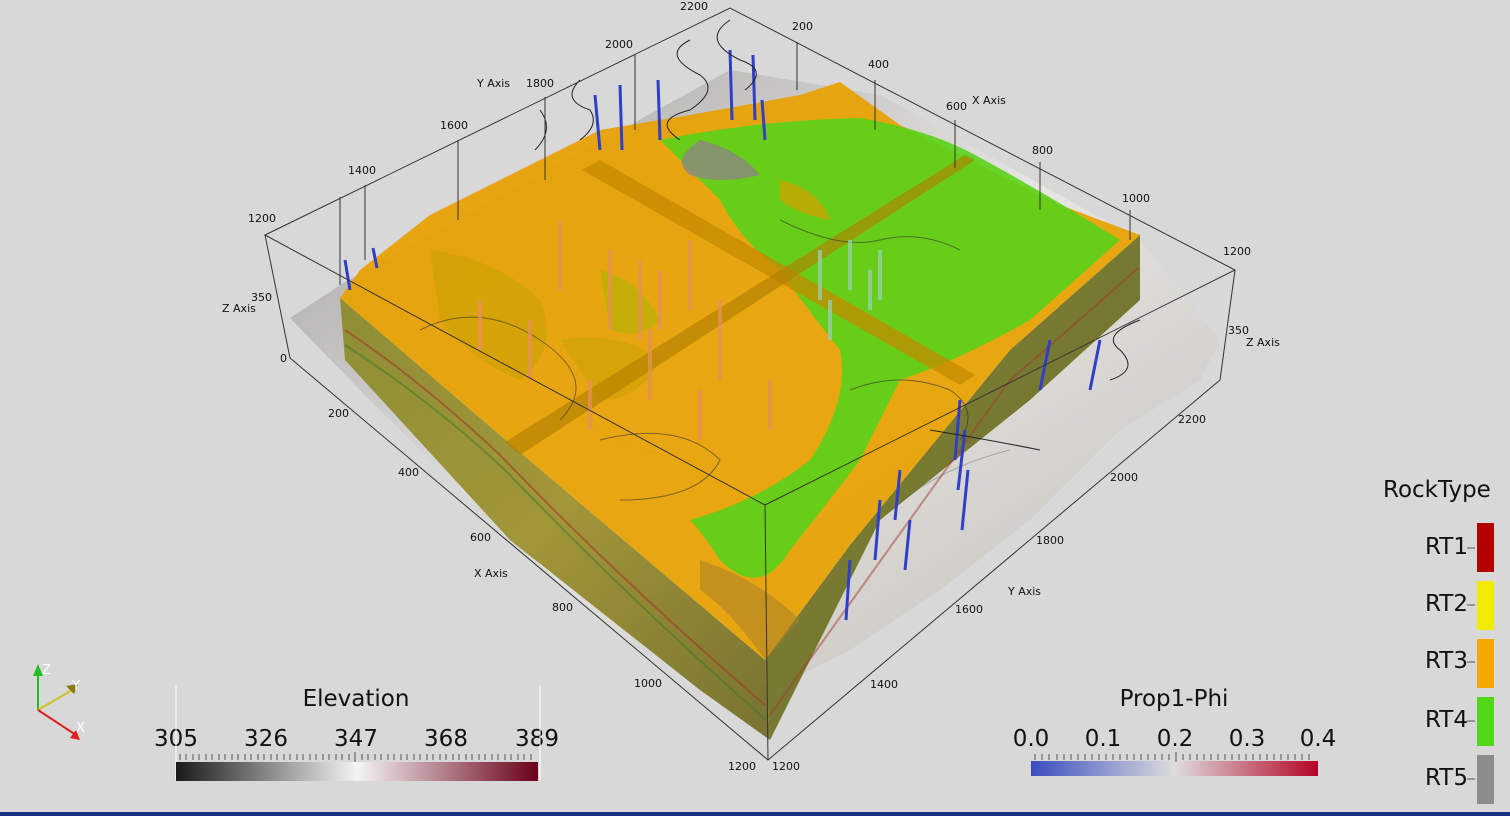 The width and height of the screenshot is (1510, 816). What do you see at coordinates (786, 766) in the screenshot?
I see `y-tick-front-label: 1200` at bounding box center [786, 766].